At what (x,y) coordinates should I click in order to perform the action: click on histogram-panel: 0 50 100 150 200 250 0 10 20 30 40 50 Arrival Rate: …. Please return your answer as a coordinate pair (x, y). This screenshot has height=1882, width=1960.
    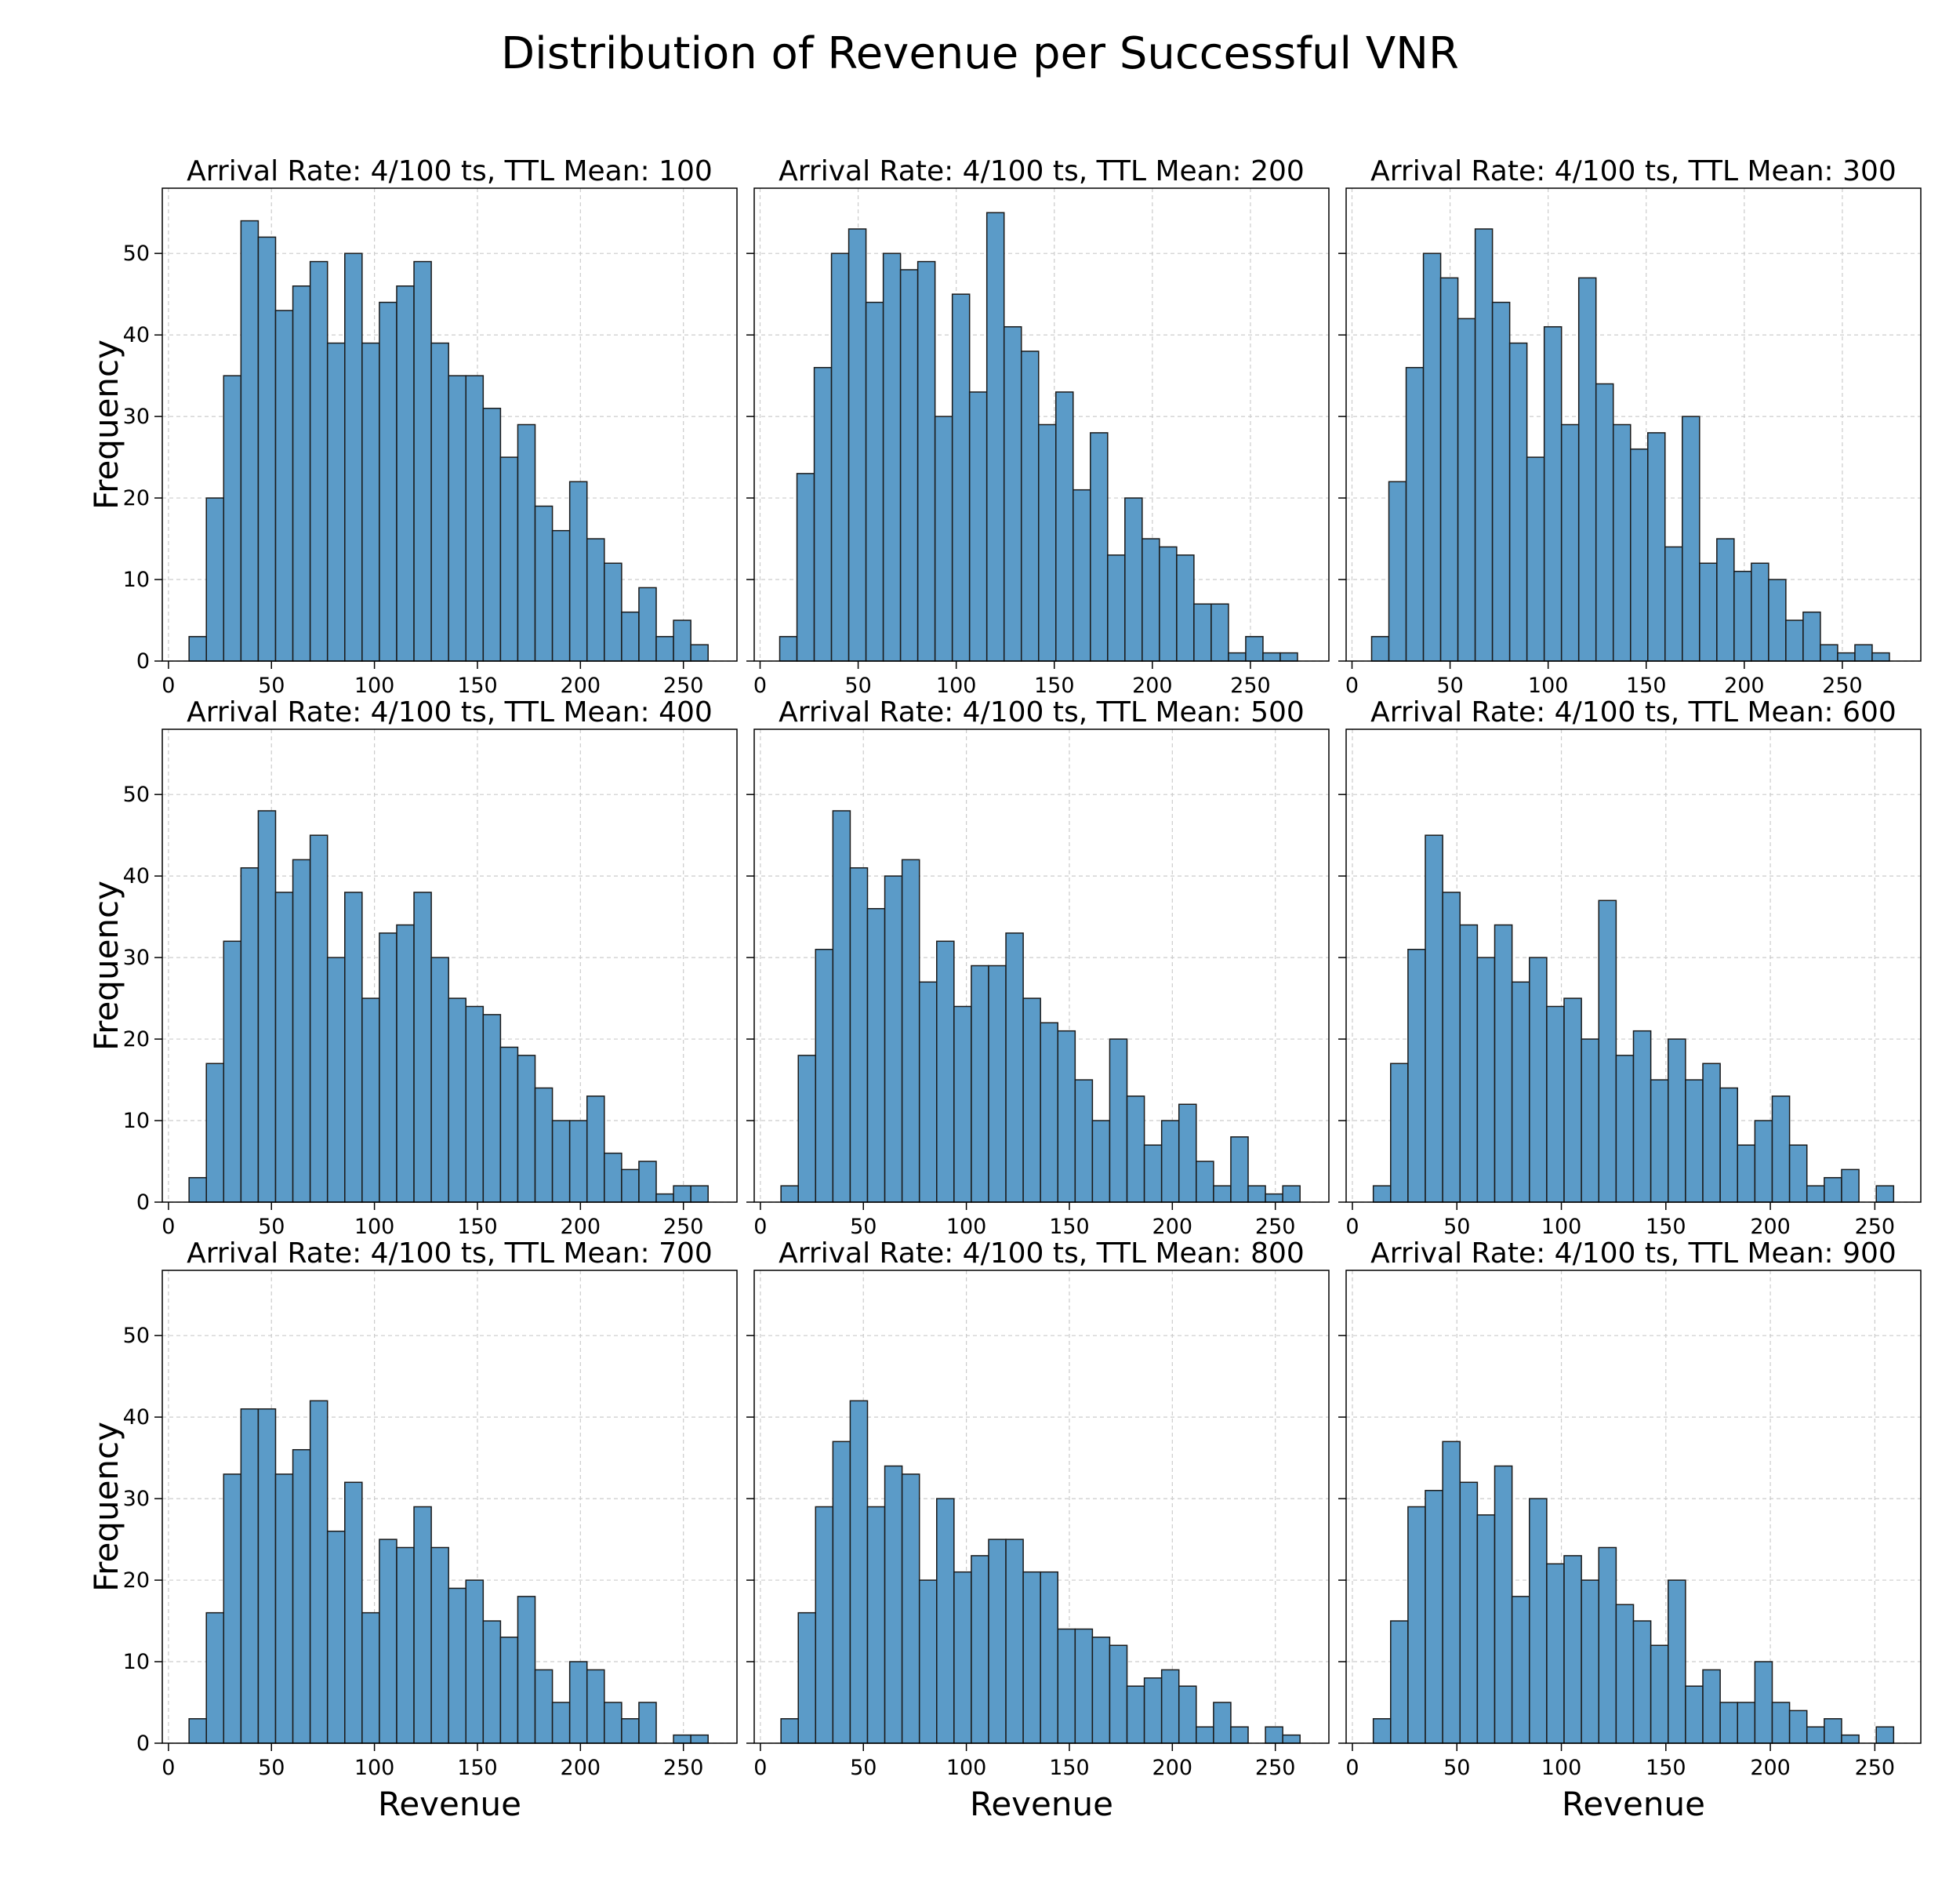
    Looking at the image, I should click on (413, 426).